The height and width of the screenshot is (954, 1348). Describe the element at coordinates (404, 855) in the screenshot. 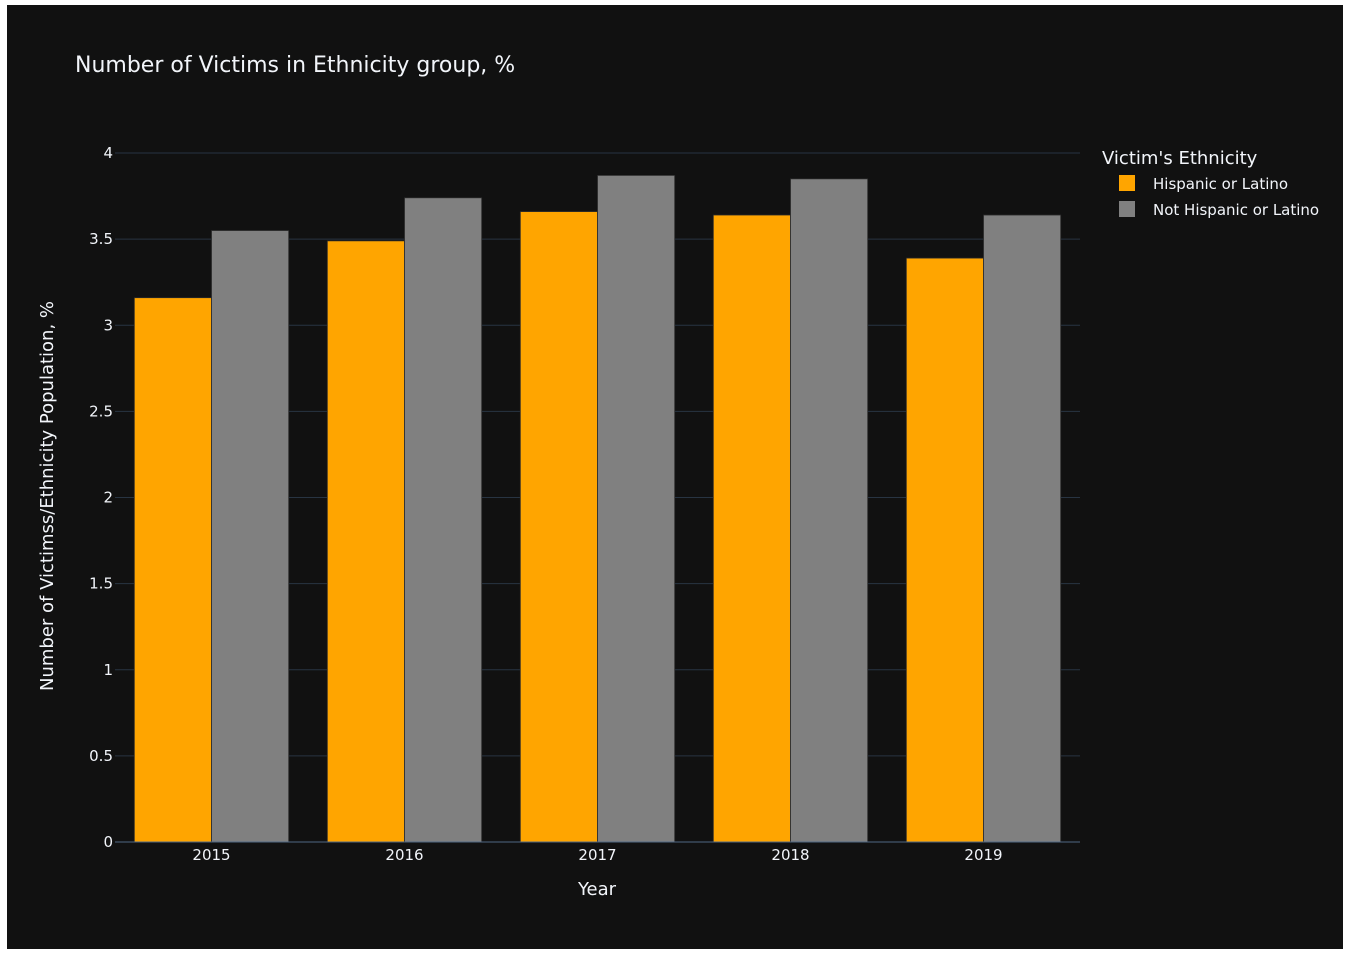

I see `x-tick-label: 2016` at that location.